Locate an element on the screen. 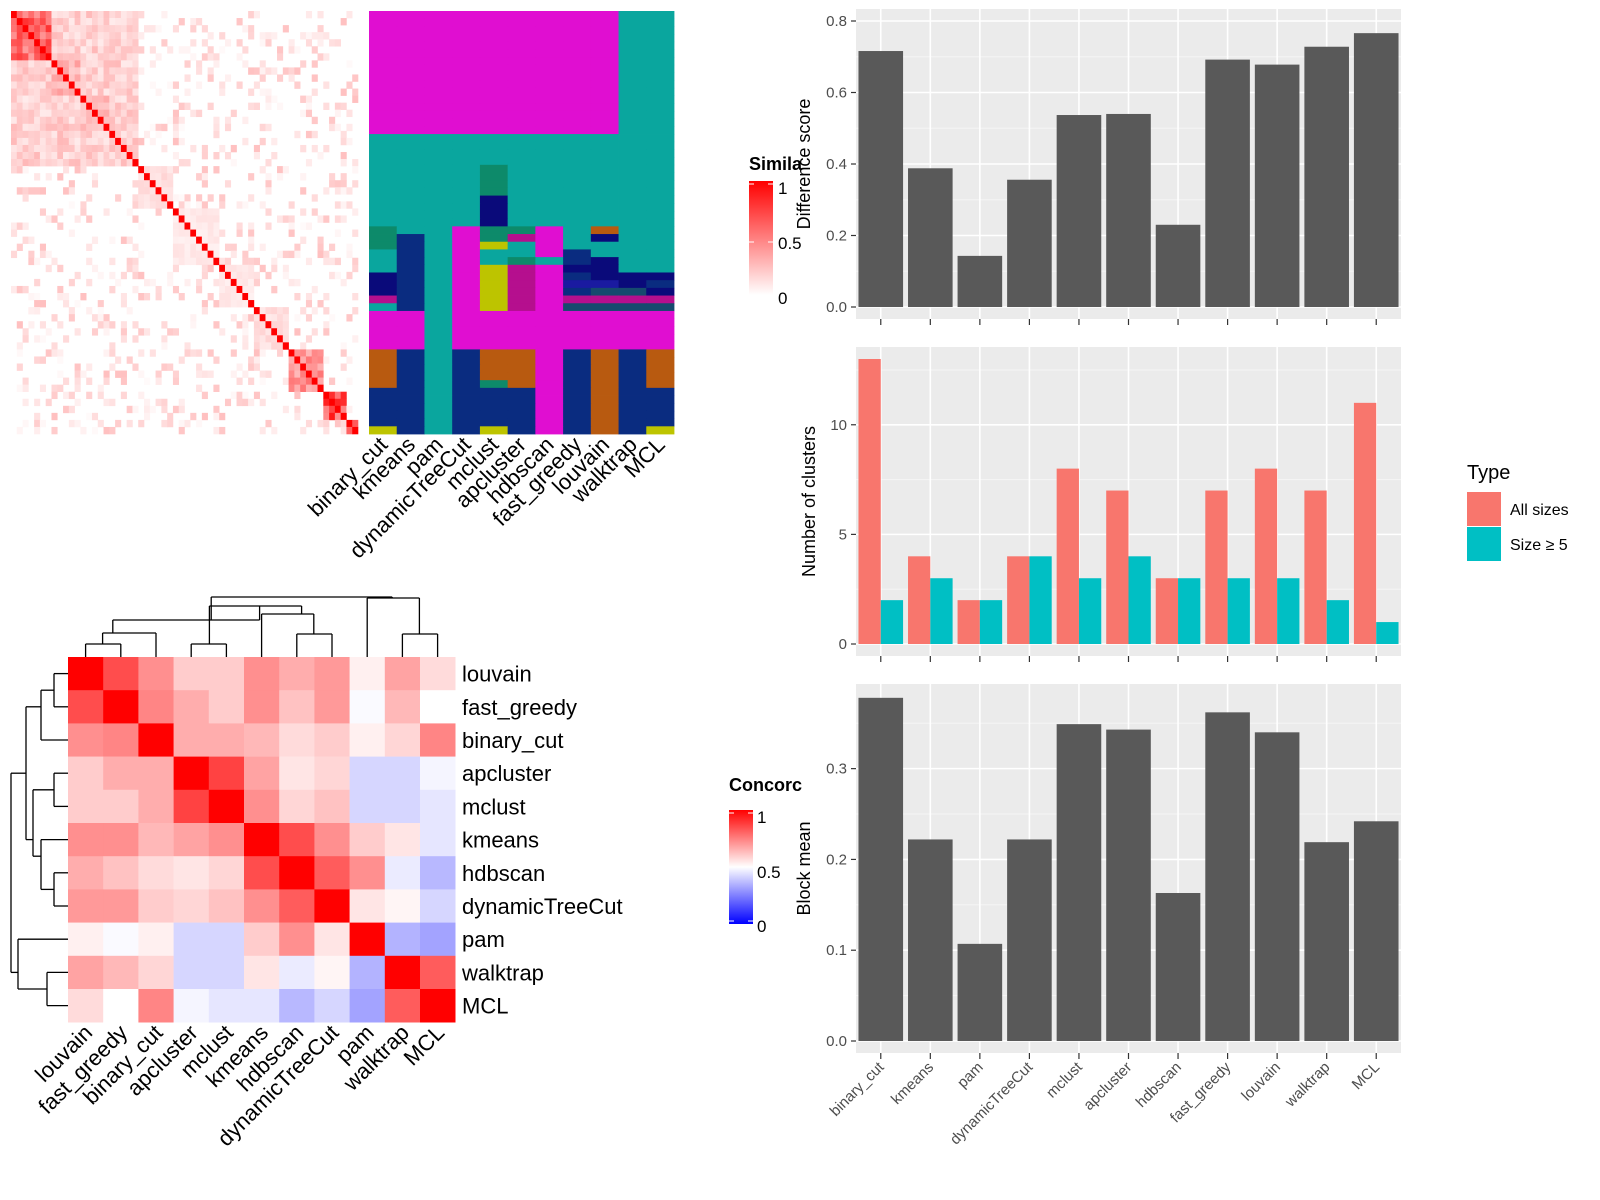  bar-all-sizes is located at coordinates (1365, 523).